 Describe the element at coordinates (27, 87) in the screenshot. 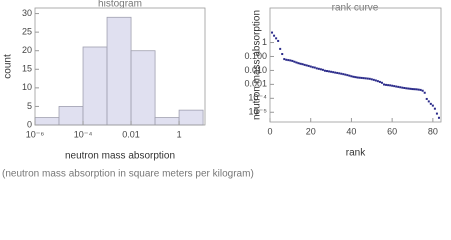

I see `y-tick-label: 10` at that location.